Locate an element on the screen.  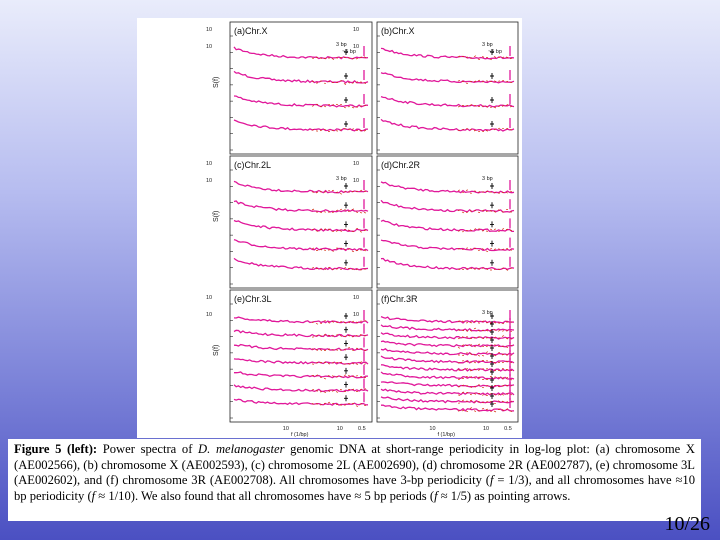
caption-text-1: Power spectra of is located at coordinates (148, 449).